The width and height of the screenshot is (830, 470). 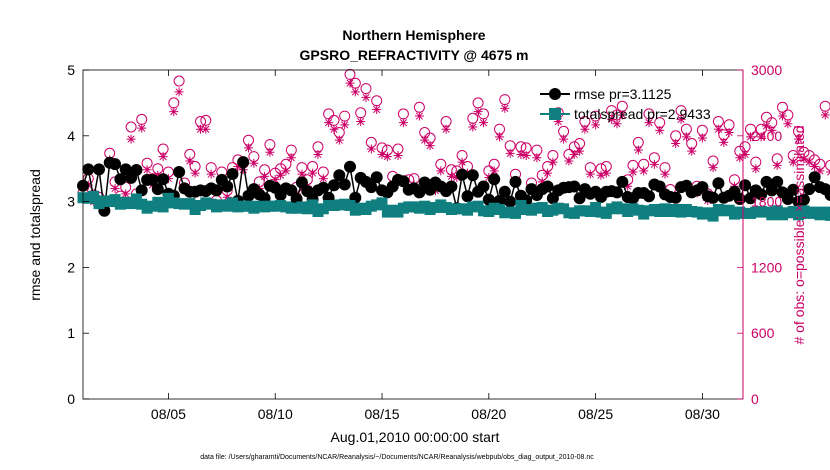 I want to click on y2-tick-label: 1200, so click(x=766, y=267).